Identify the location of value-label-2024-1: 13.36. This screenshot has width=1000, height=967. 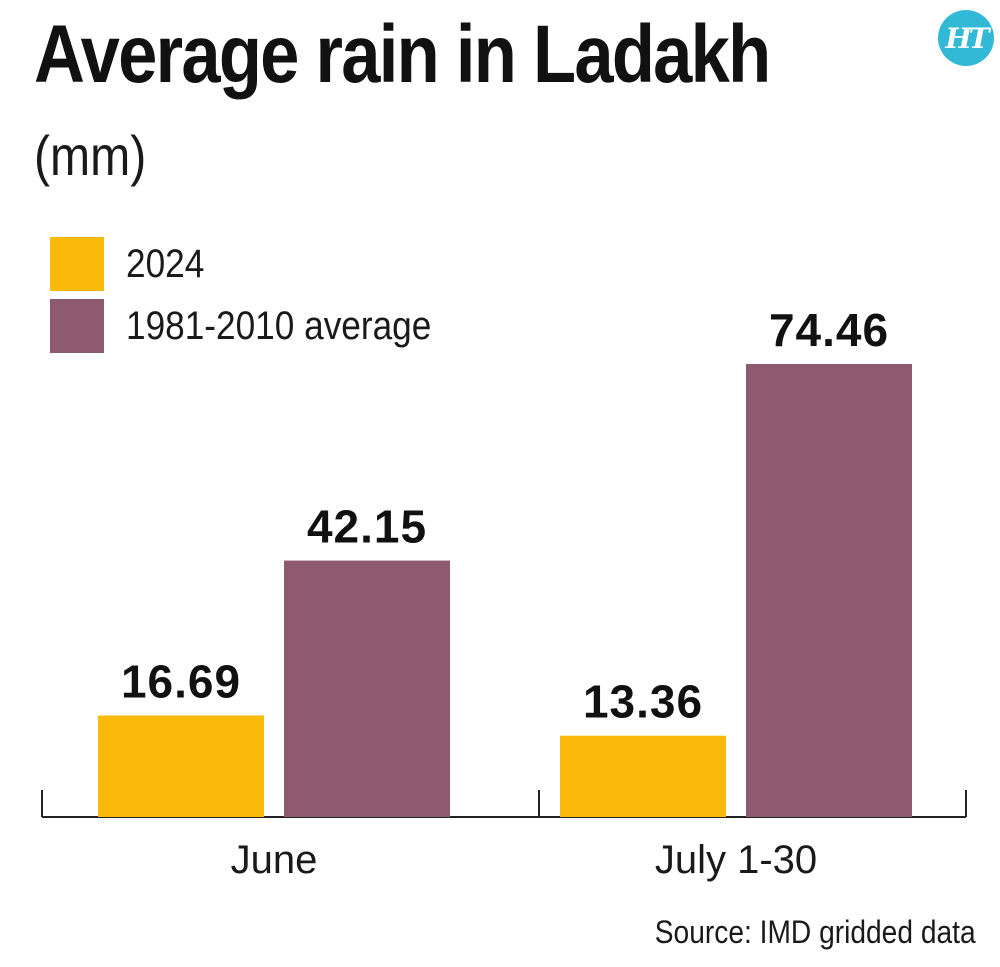
(643, 702).